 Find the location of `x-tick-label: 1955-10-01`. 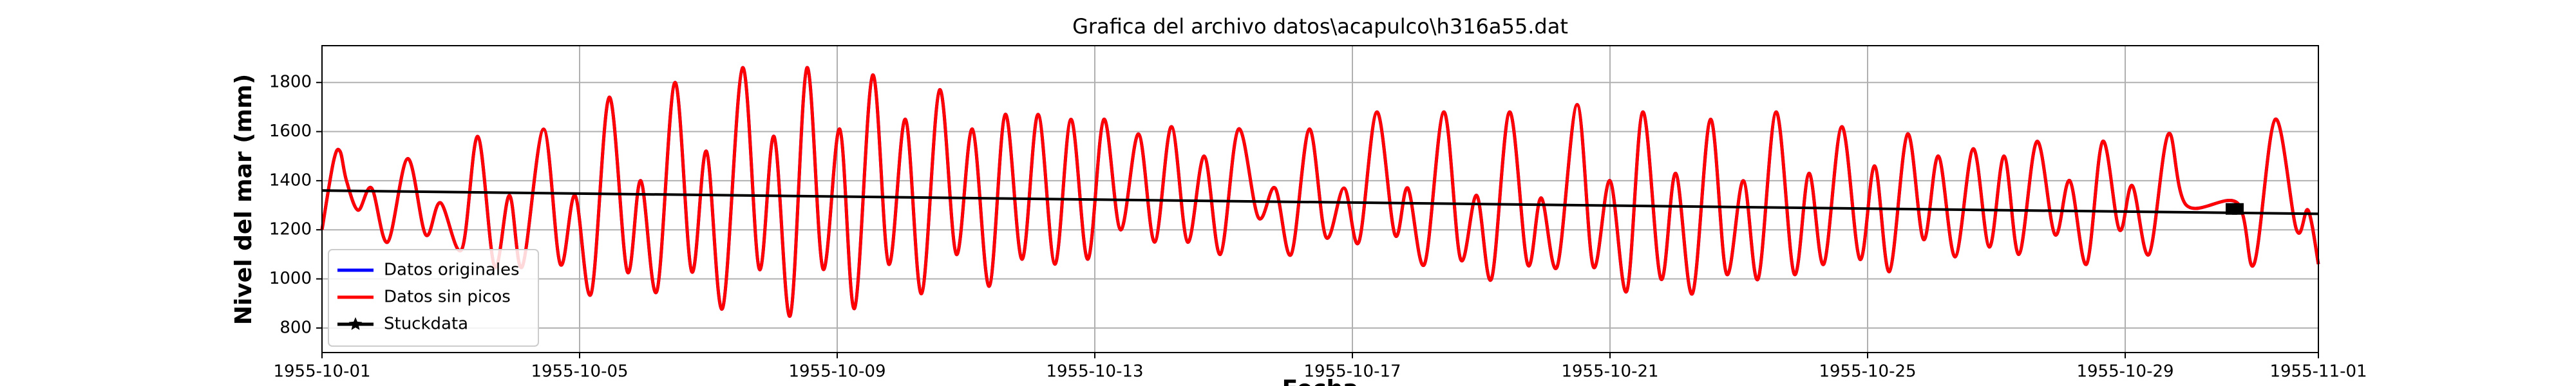

x-tick-label: 1955-10-01 is located at coordinates (321, 371).